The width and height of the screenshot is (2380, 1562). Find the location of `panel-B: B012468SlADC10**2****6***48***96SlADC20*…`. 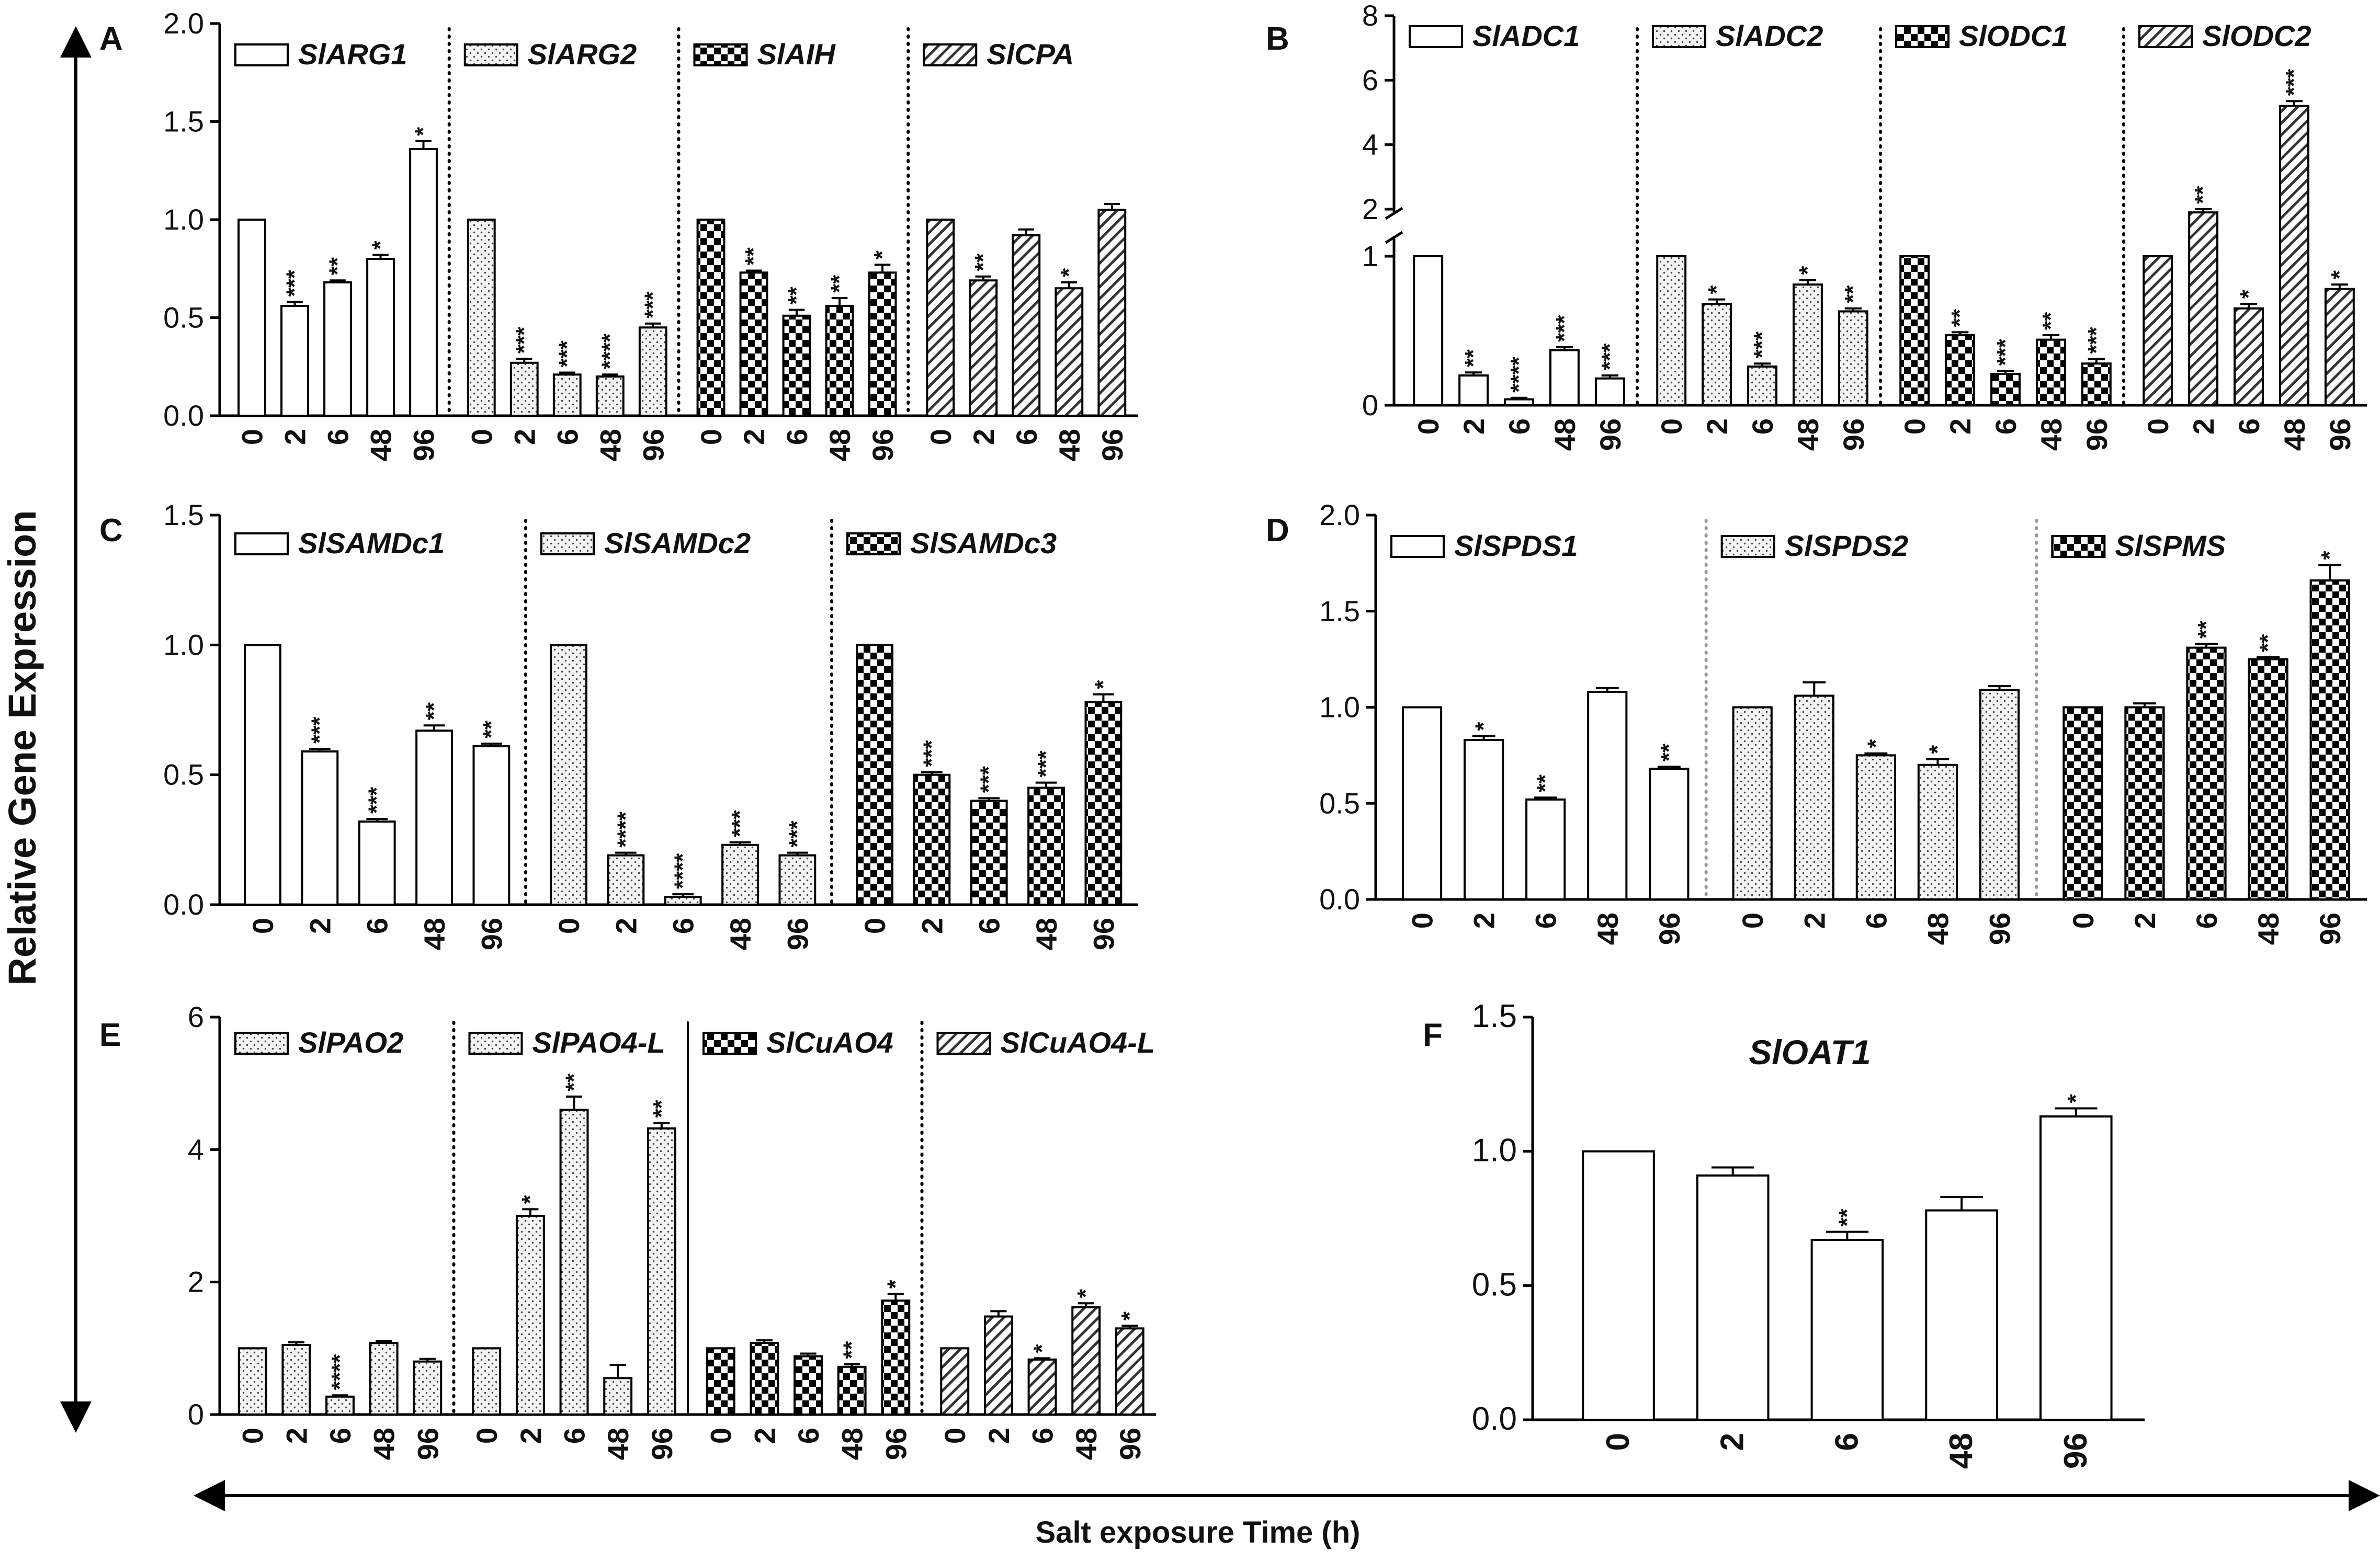

panel-B: B012468SlADC10**2****6***48***96SlADC20*… is located at coordinates (1817, 226).